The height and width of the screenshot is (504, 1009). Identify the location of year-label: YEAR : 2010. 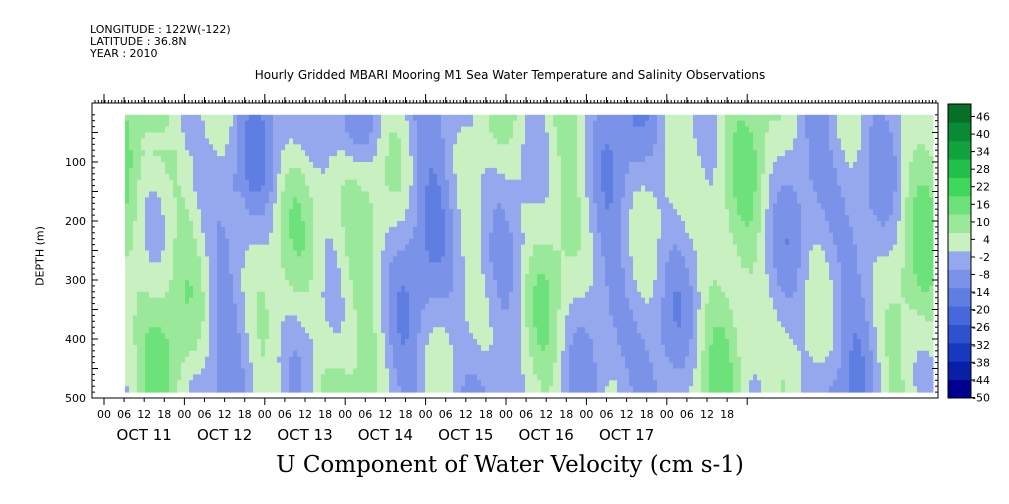
(124, 53).